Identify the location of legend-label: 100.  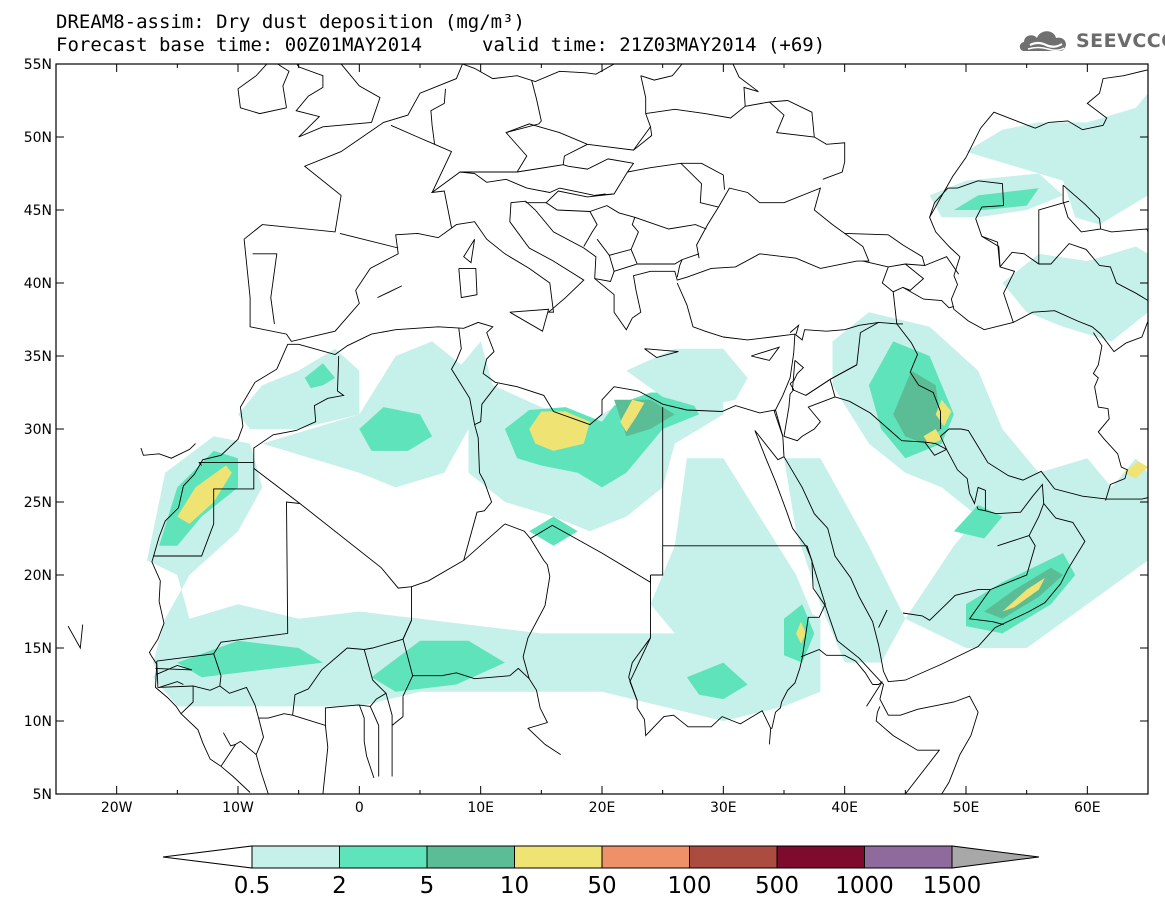
(690, 886).